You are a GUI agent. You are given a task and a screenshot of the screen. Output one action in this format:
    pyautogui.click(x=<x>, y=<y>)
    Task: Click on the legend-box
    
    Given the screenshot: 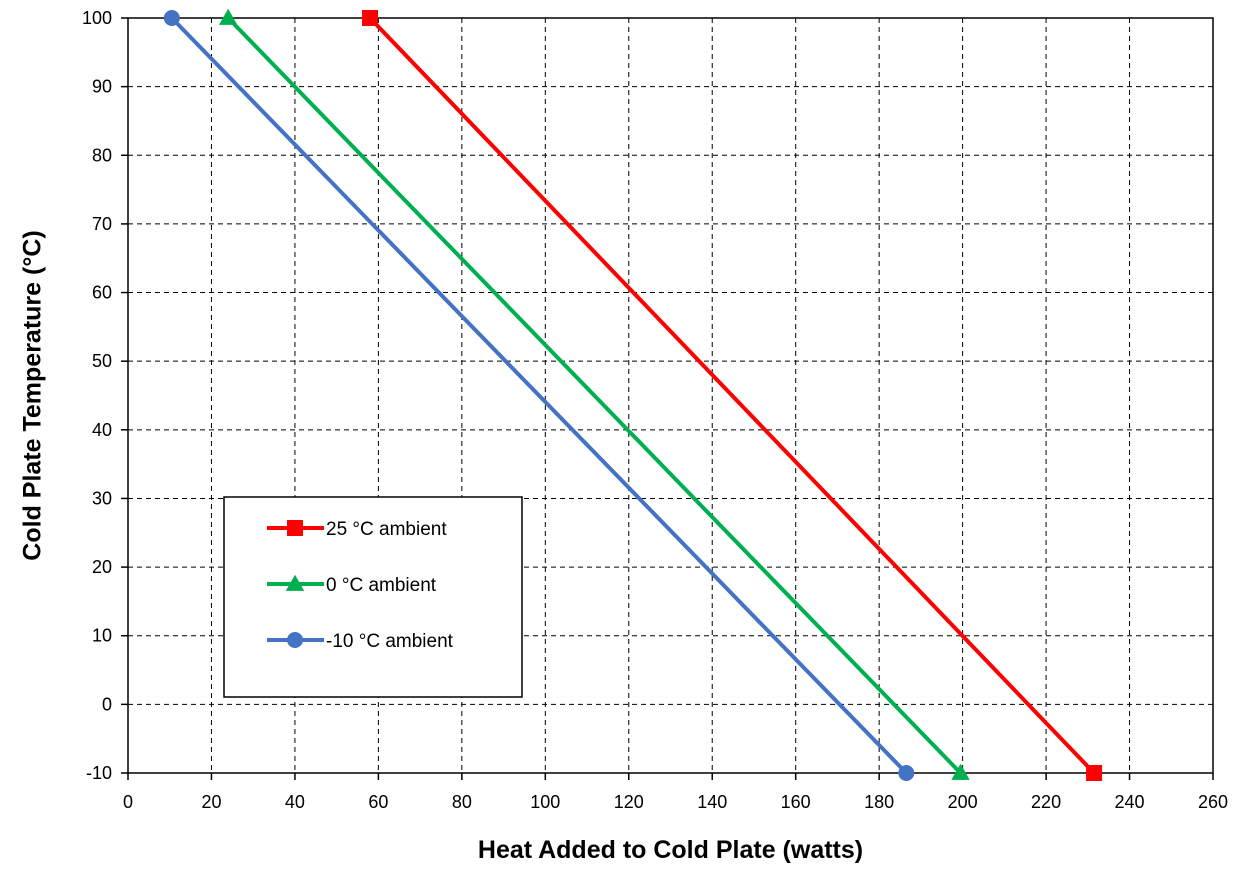 What is the action you would take?
    pyautogui.click(x=373, y=597)
    